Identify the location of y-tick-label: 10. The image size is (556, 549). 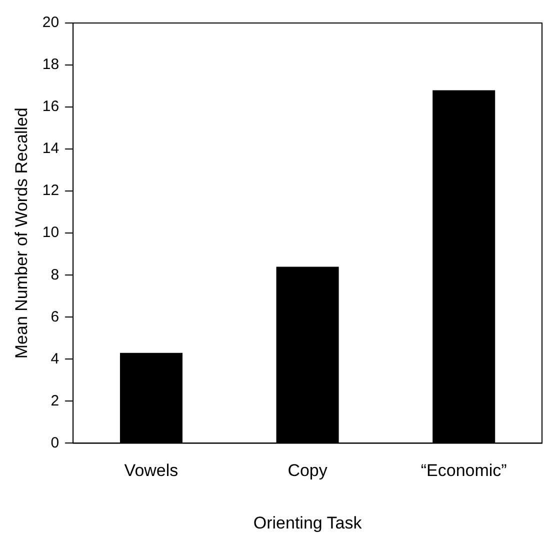
(51, 233).